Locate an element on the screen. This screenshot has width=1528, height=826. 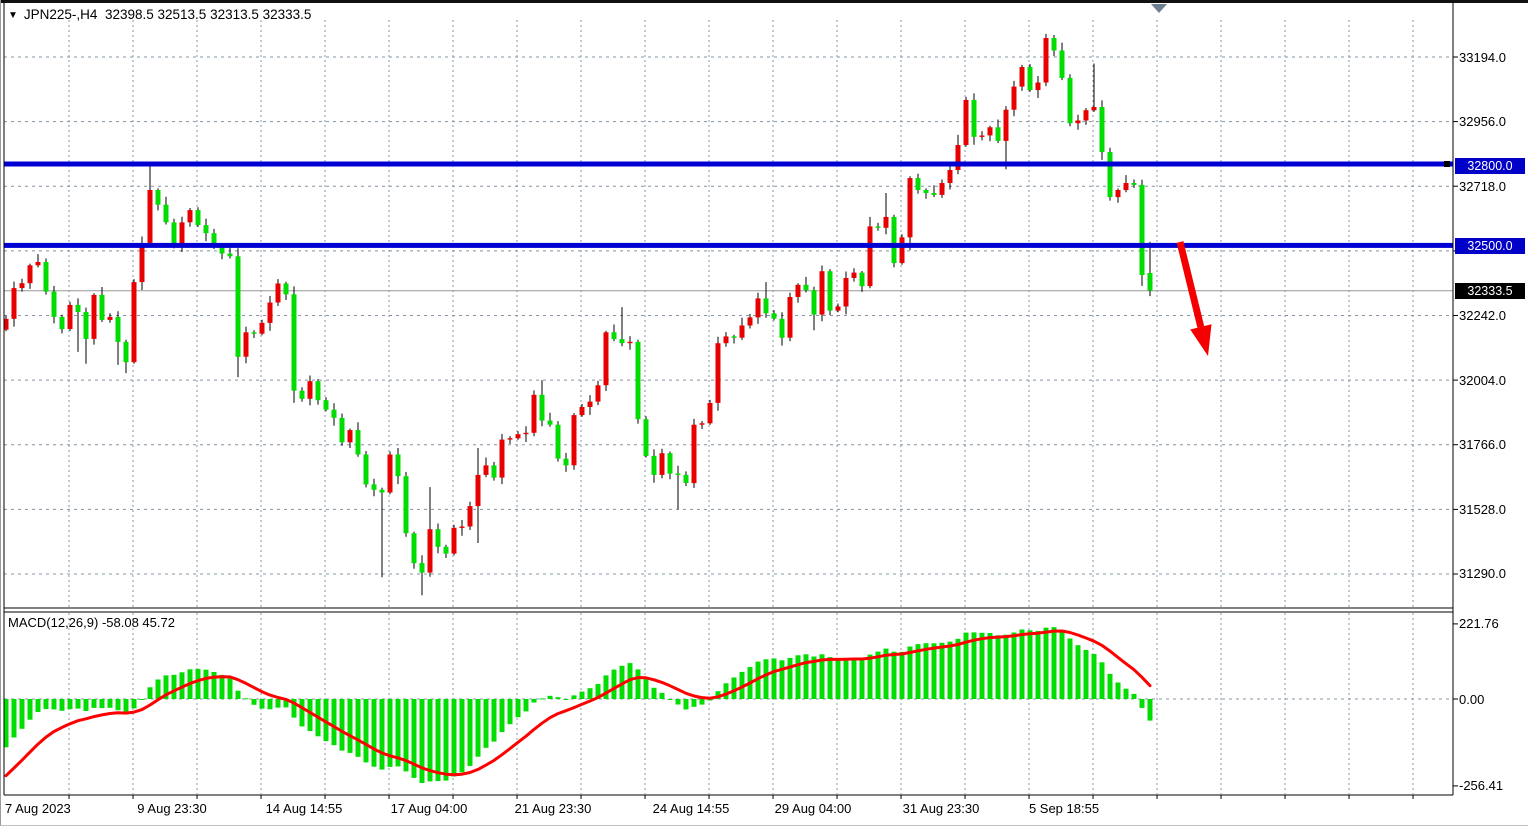
support-price-badge: 32500.0 is located at coordinates (1490, 245).